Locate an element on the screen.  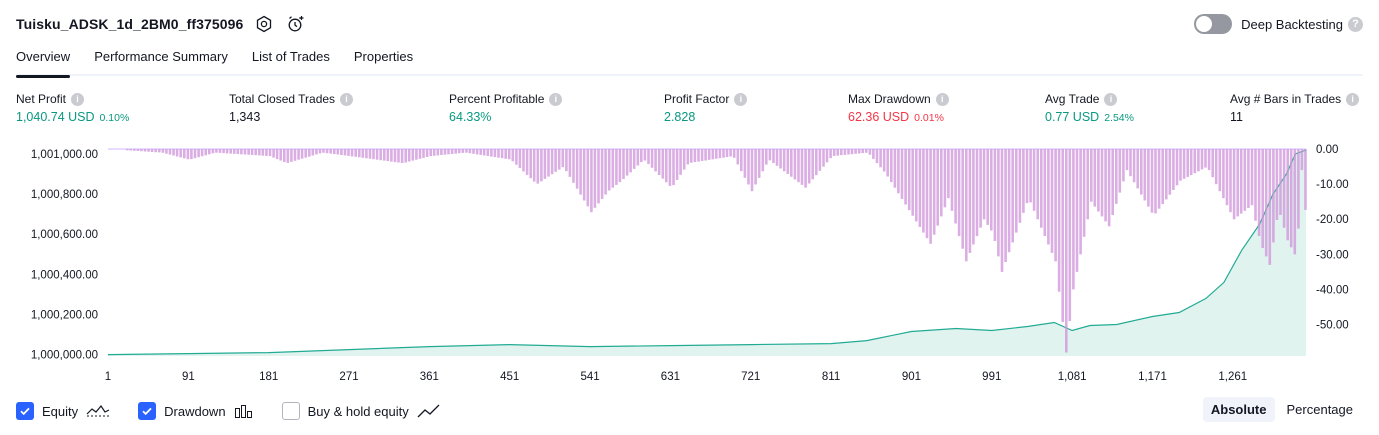
x-axis-tick: 271 is located at coordinates (348, 377).